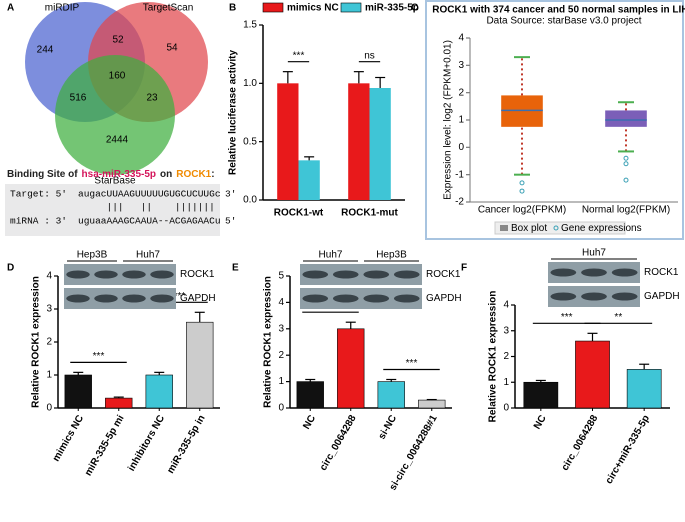  What do you see at coordinates (193, 174) in the screenshot?
I see `binding-title-part: ROCK1` at bounding box center [193, 174].